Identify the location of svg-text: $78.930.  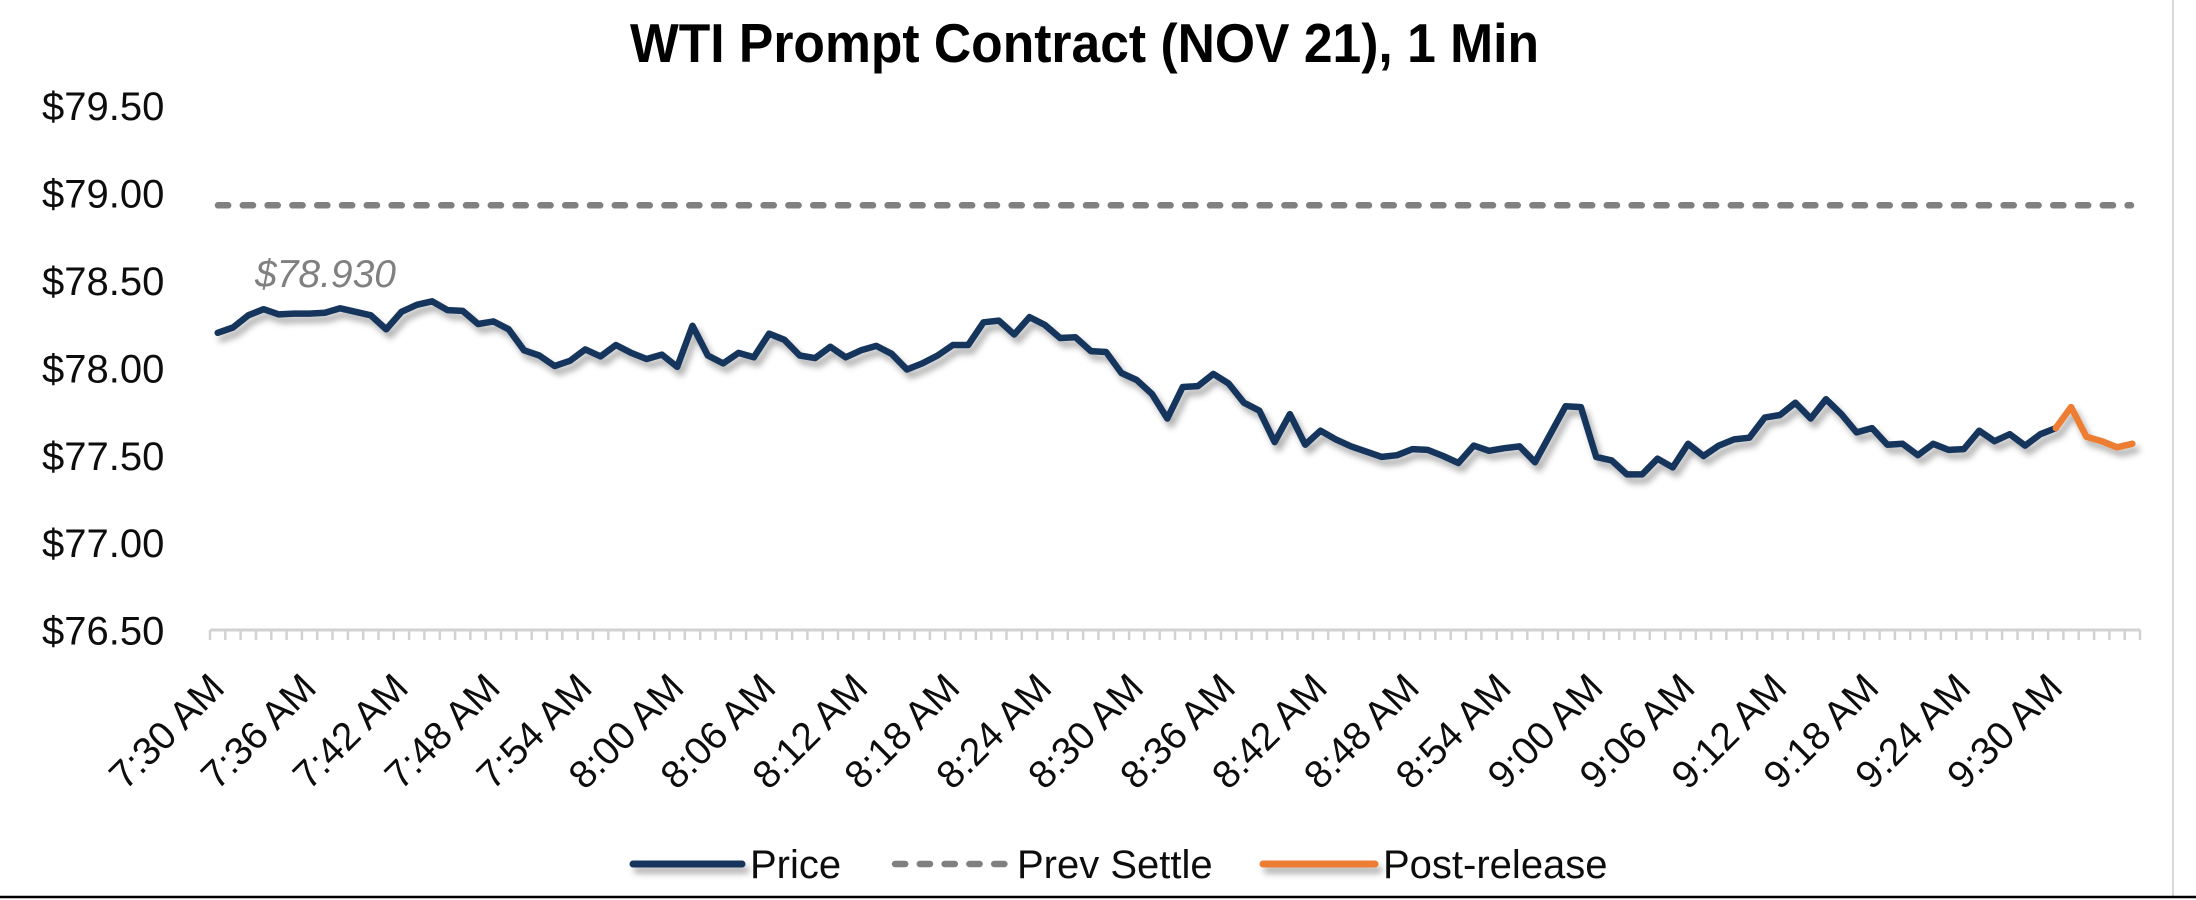
(325, 274).